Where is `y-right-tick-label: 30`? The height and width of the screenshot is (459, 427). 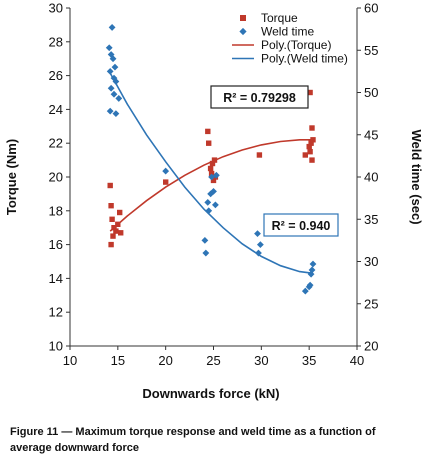 y-right-tick-label: 30 is located at coordinates (371, 261).